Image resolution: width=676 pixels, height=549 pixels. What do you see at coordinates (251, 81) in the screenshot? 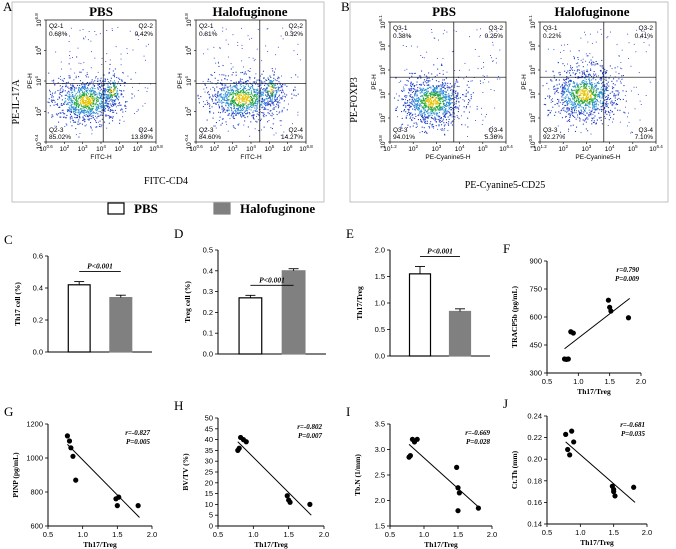
I see `plot-frame` at bounding box center [251, 81].